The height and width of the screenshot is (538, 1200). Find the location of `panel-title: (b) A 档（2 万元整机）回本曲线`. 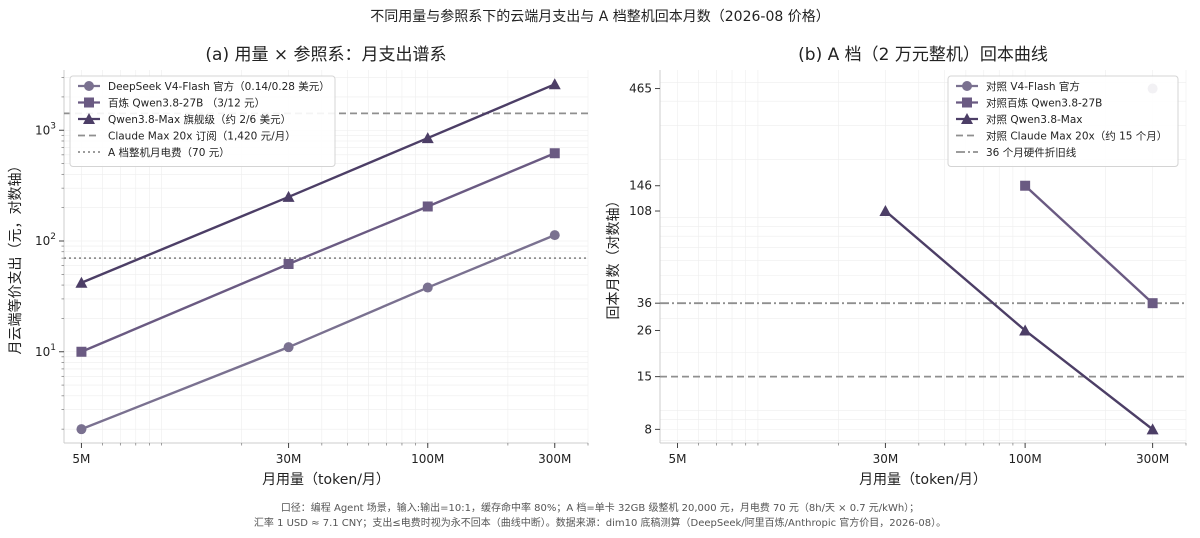

panel-title: (b) A 档（2 万元整机）回本曲线 is located at coordinates (923, 55).